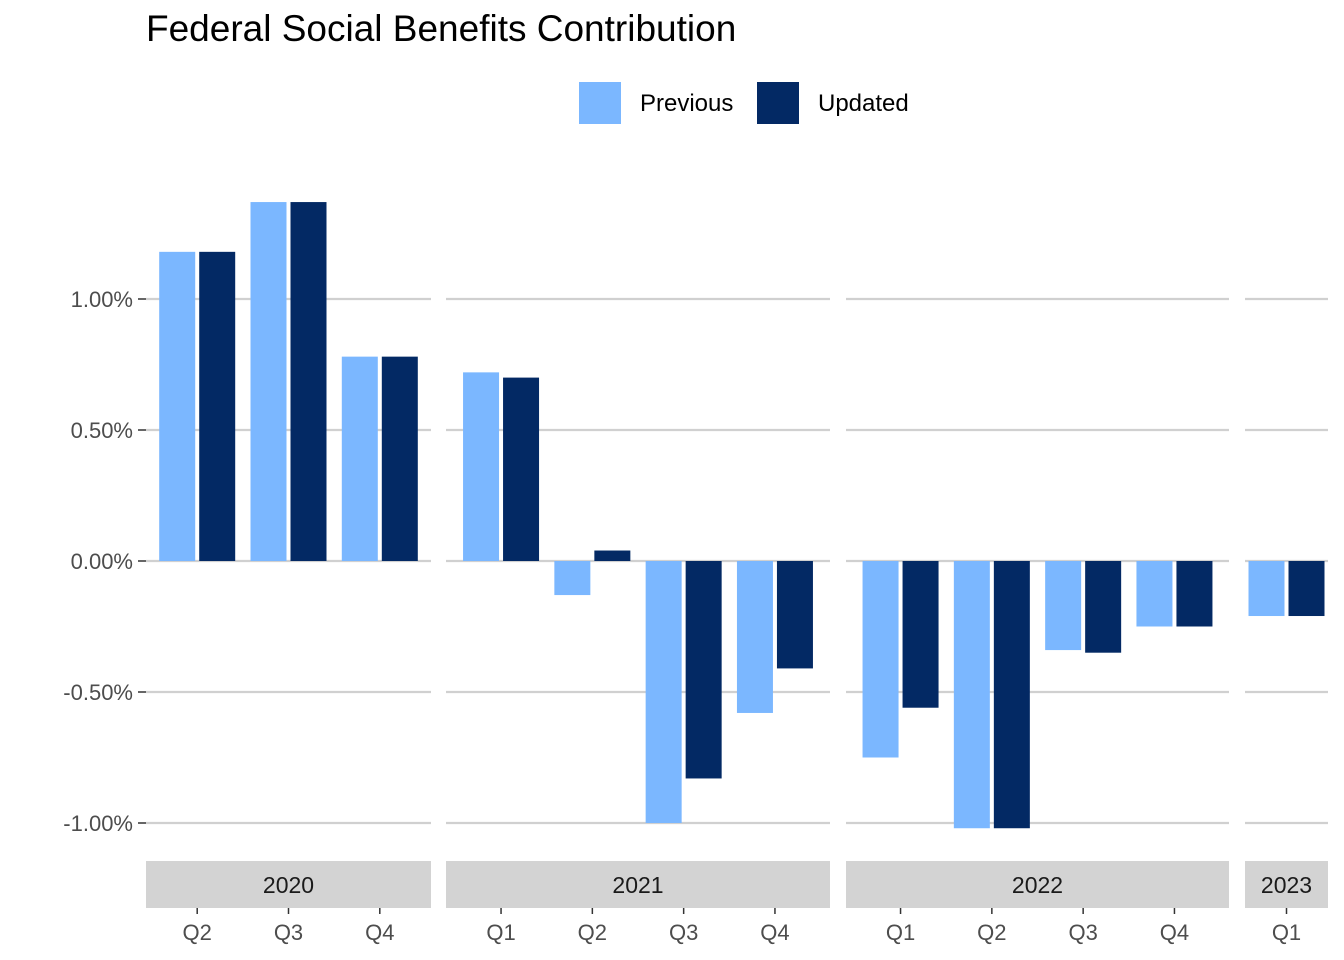 Image resolution: width=1344 pixels, height=960 pixels. I want to click on facet-strip-label: 2020, so click(288, 885).